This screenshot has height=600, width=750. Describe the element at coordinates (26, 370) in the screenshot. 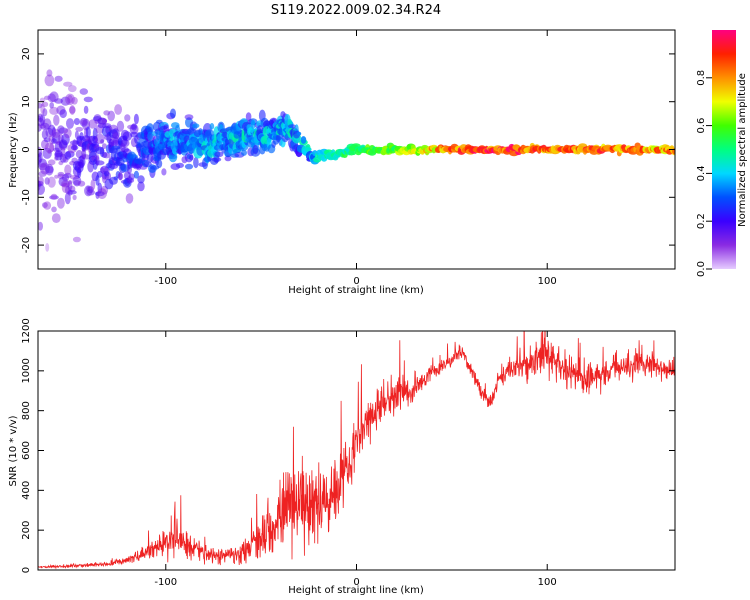

I see `y-tick-label: 1000` at that location.